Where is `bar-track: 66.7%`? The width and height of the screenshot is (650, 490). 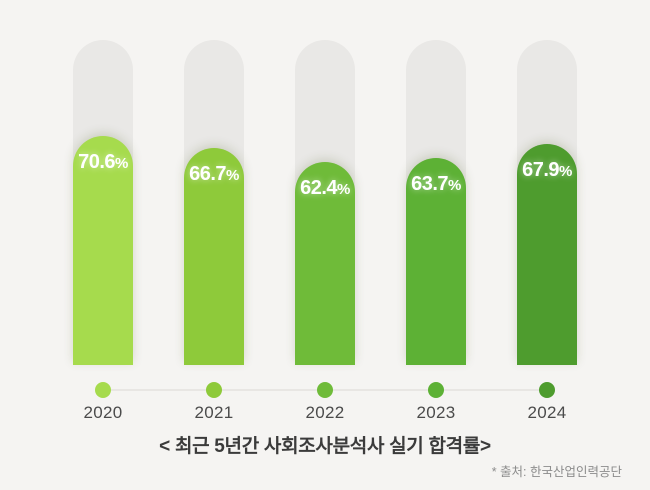 bar-track: 66.7% is located at coordinates (214, 202).